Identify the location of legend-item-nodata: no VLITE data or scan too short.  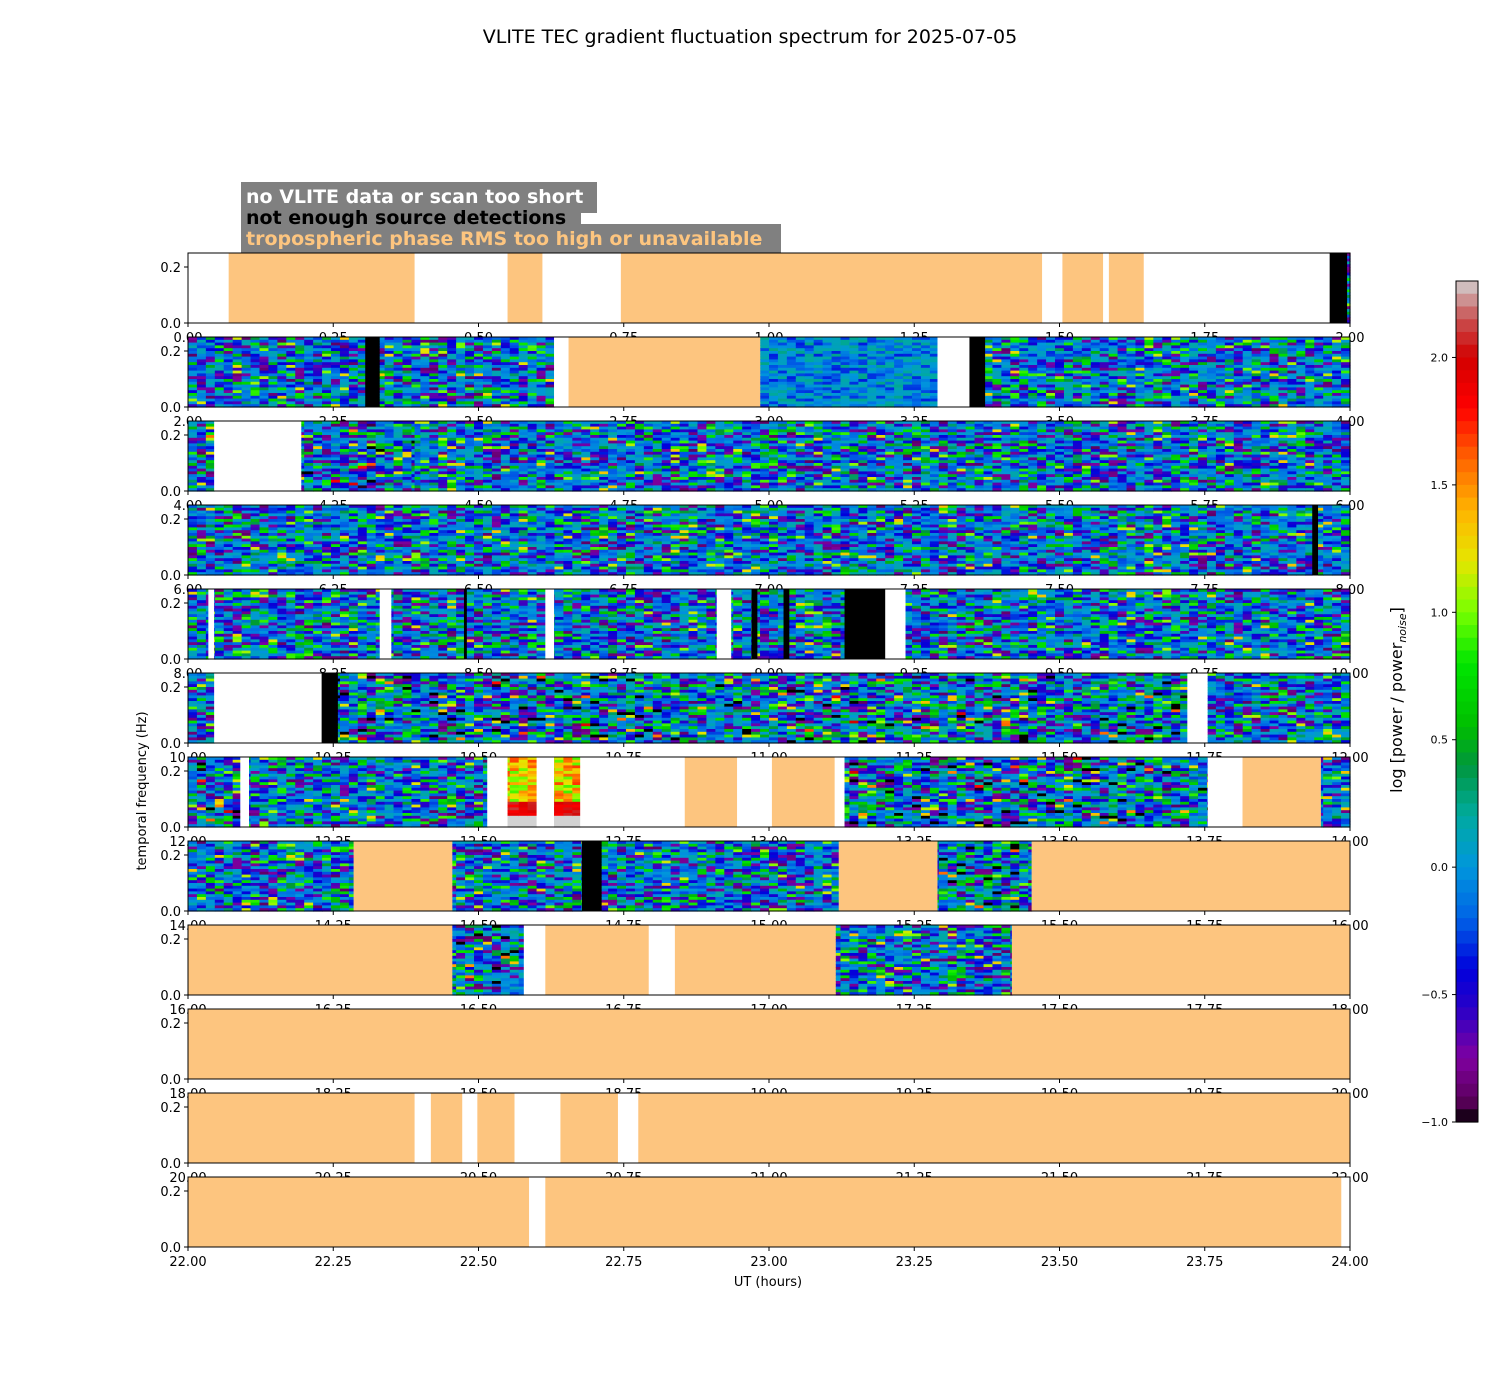
(414, 197).